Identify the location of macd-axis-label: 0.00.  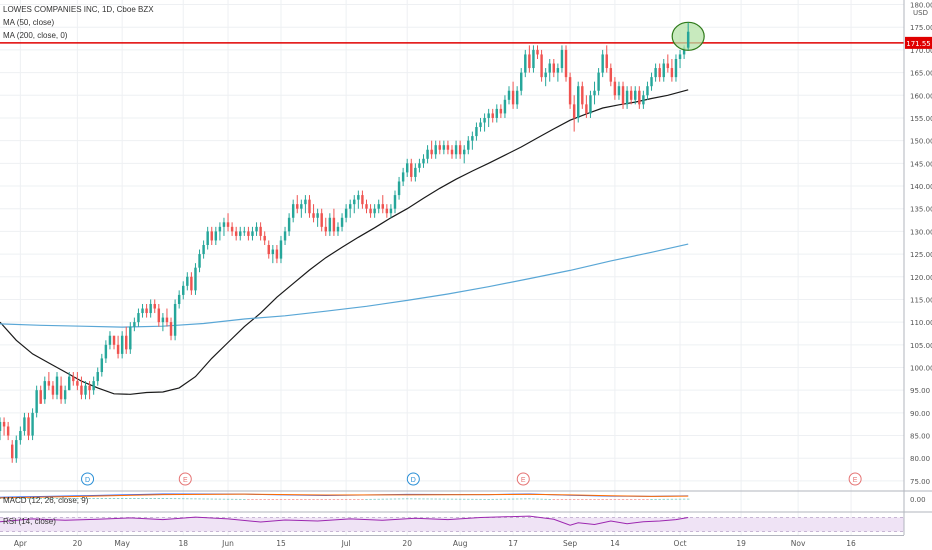
(918, 500).